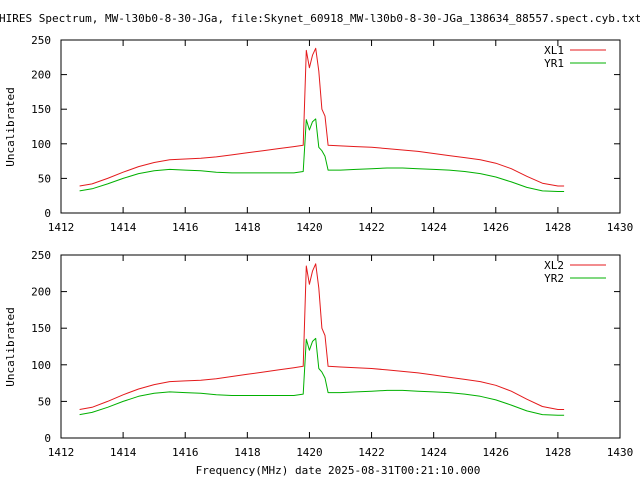 The height and width of the screenshot is (485, 640). I want to click on series-line-yr2, so click(322, 376).